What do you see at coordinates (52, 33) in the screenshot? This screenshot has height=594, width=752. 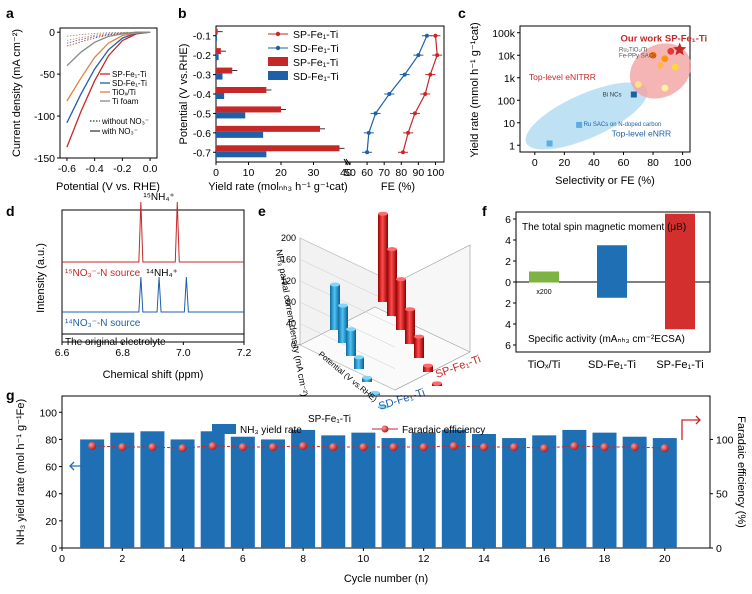 I see `y-tick-label-a: 0` at bounding box center [52, 33].